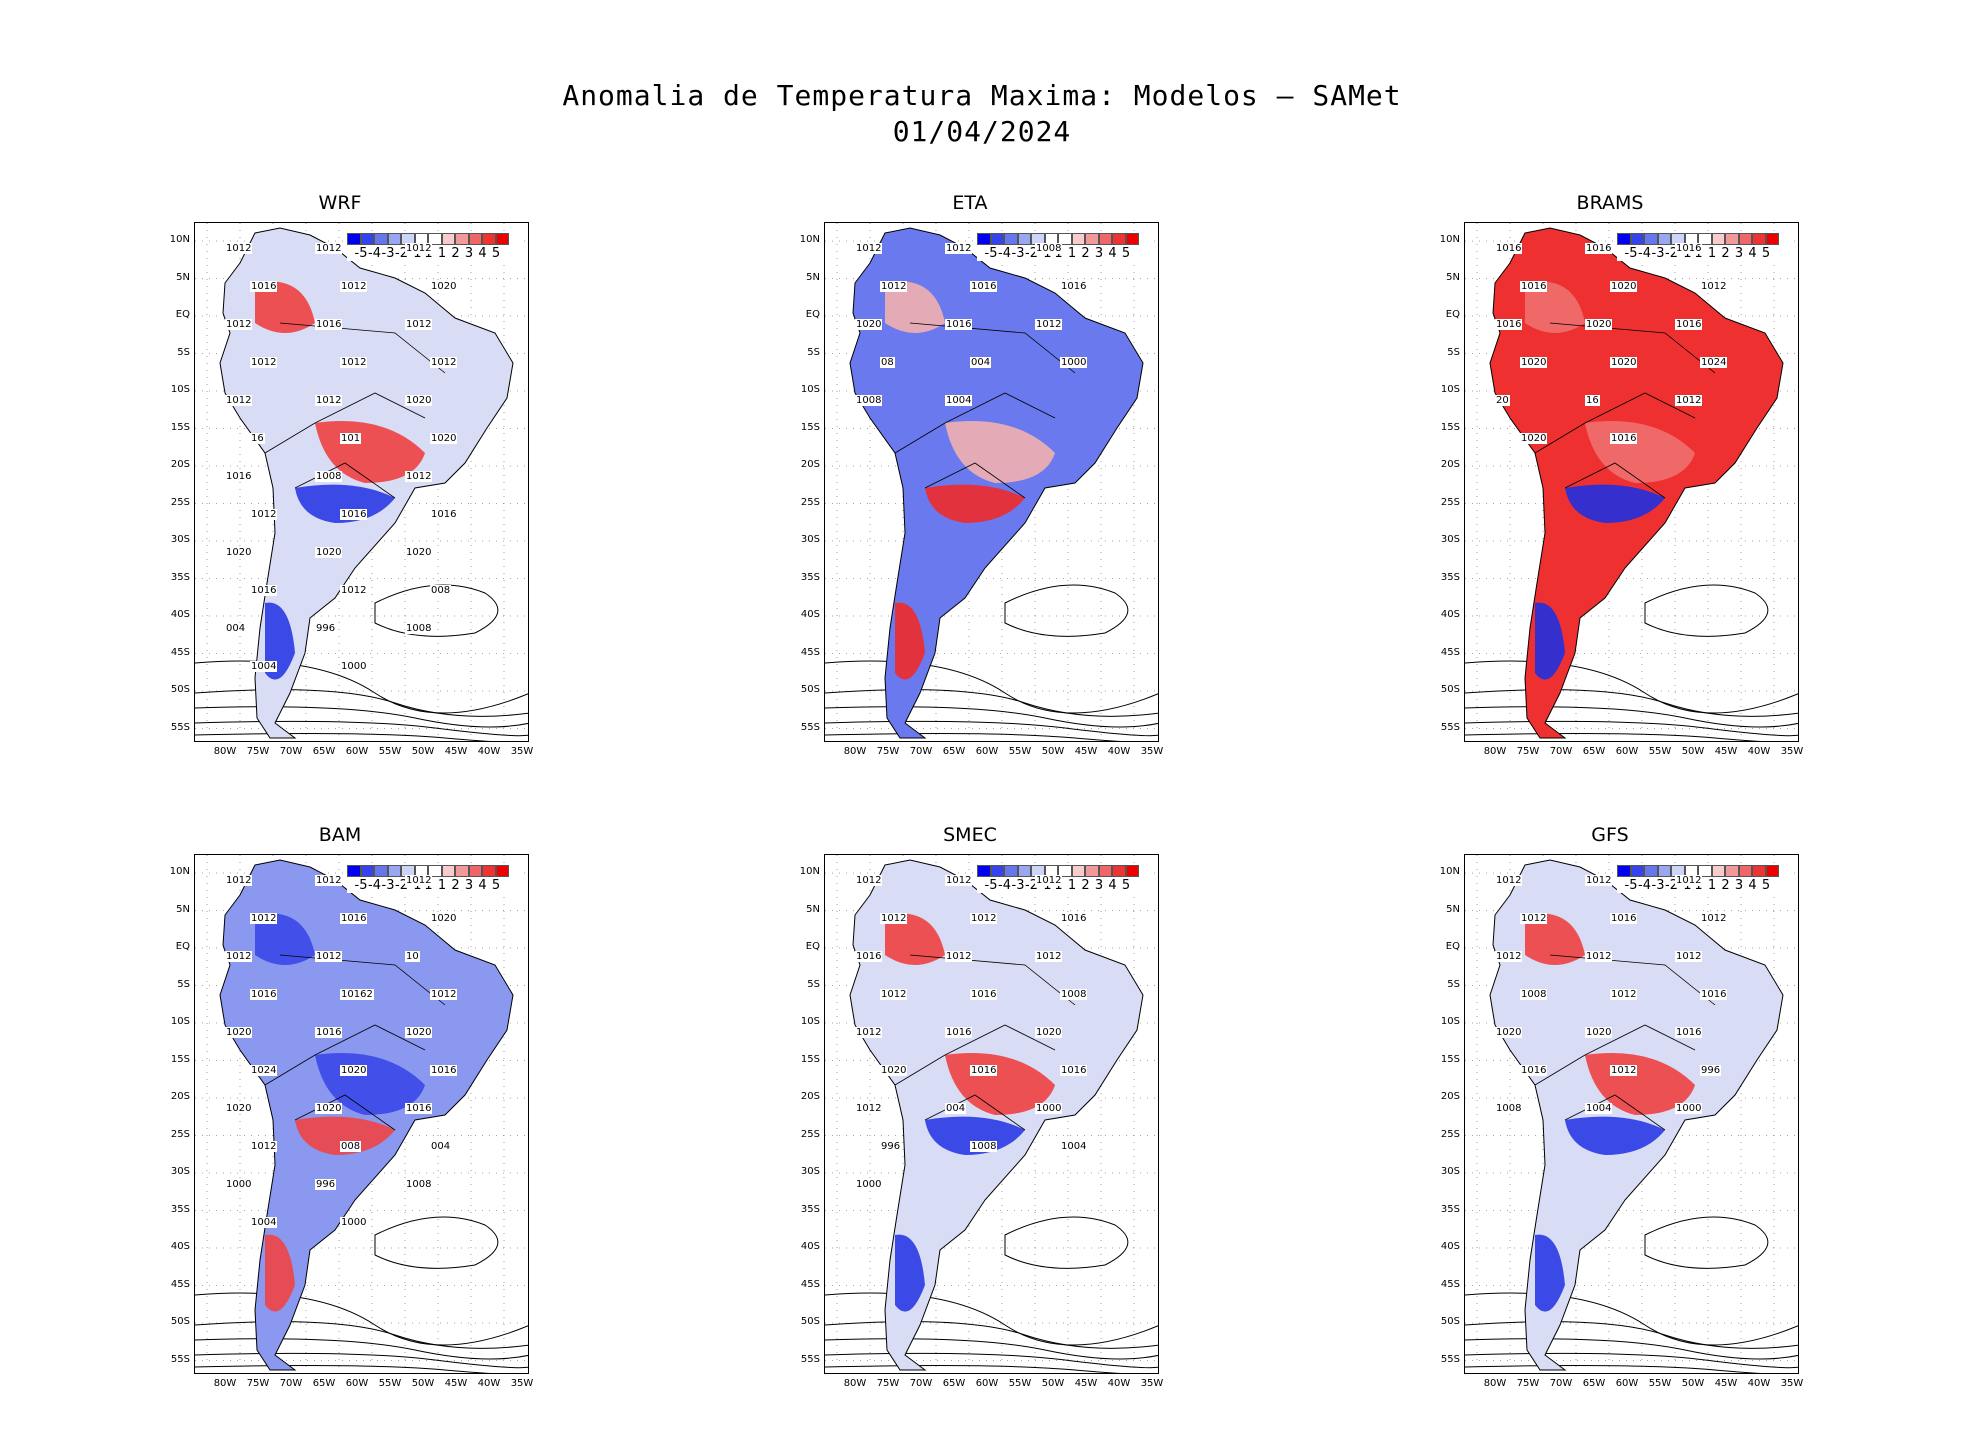 The height and width of the screenshot is (1436, 1964). Describe the element at coordinates (1711, 1070) in the screenshot. I see `isobar-label: 996` at that location.